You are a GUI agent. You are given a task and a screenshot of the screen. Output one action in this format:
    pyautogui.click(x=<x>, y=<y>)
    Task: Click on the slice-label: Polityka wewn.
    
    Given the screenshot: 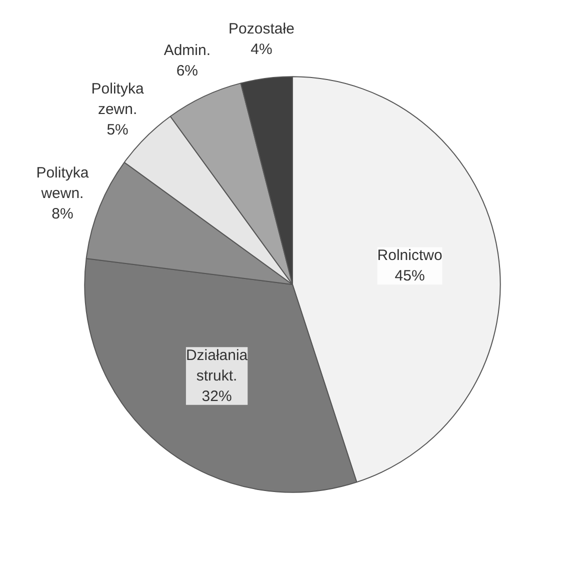 What is the action you would take?
    pyautogui.click(x=63, y=183)
    